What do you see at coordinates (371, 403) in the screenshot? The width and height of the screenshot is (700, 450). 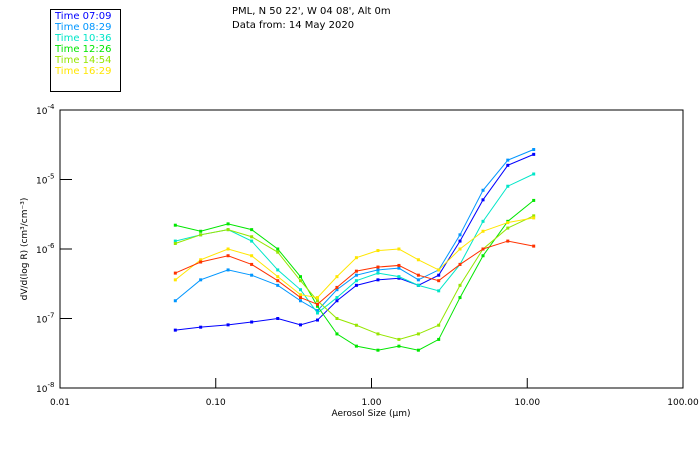 I see `x-tick-label: 1.00` at bounding box center [371, 403].